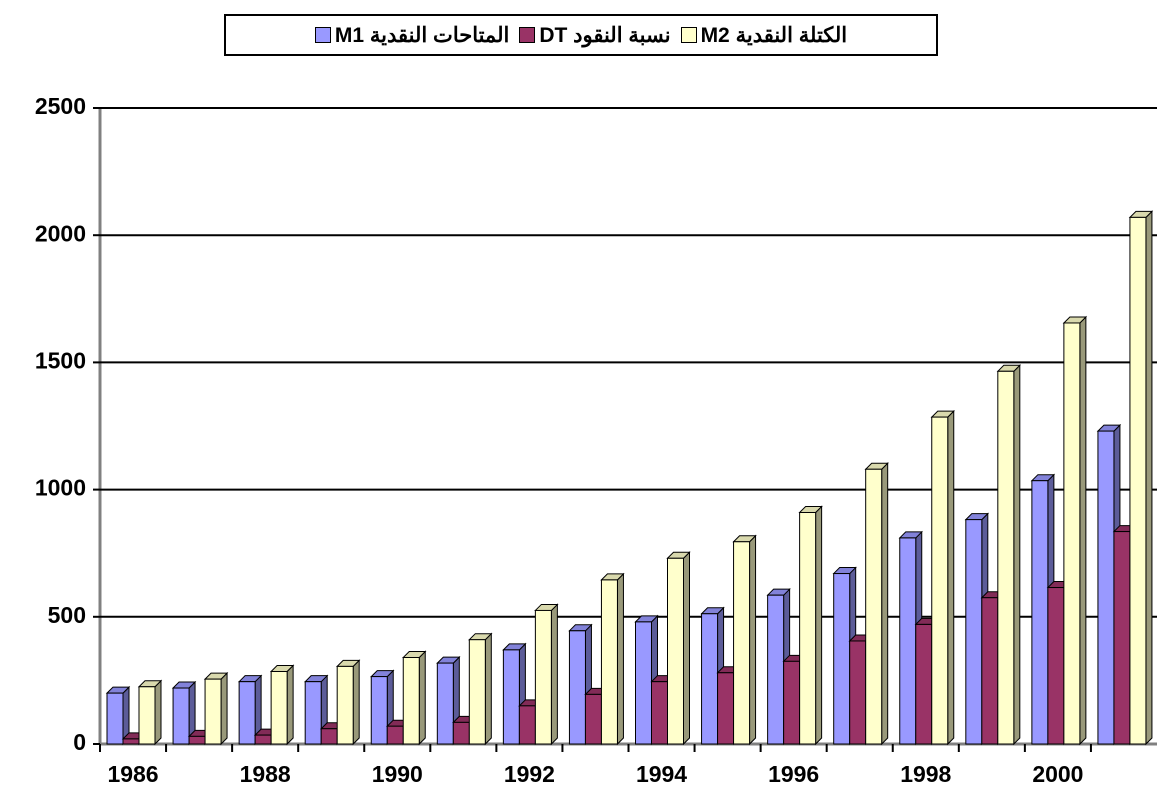  I want to click on y-tick-label: 2500, so click(60, 106).